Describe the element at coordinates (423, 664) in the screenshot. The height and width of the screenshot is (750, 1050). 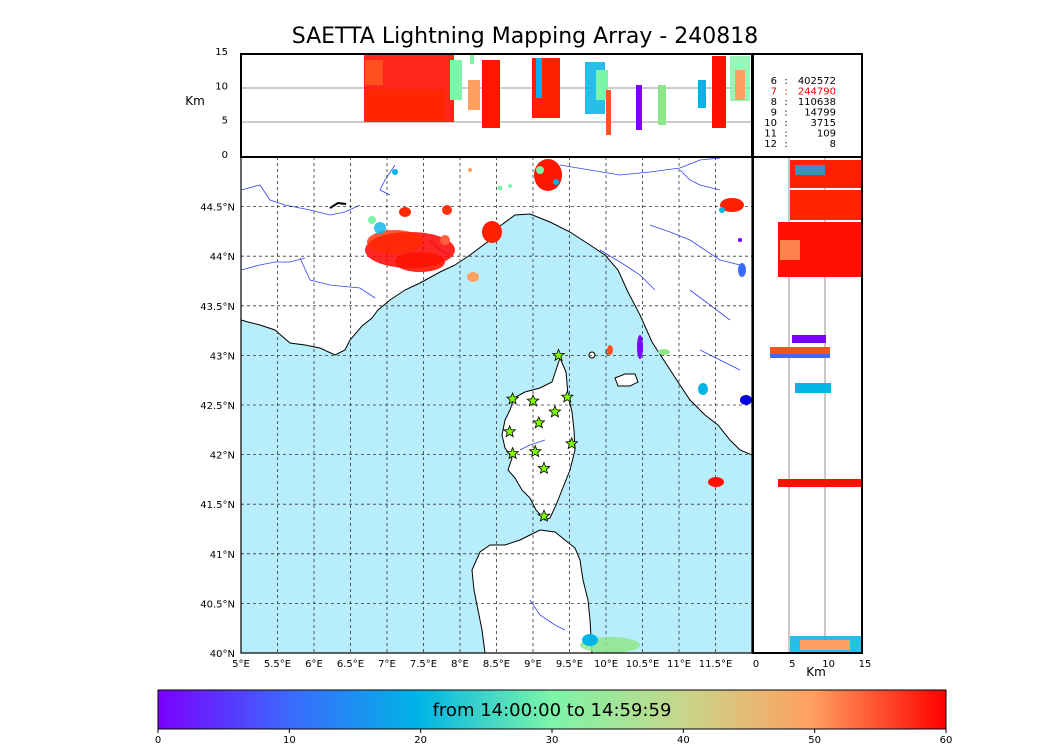
I see `lon-tick-label: 7.5°E` at that location.